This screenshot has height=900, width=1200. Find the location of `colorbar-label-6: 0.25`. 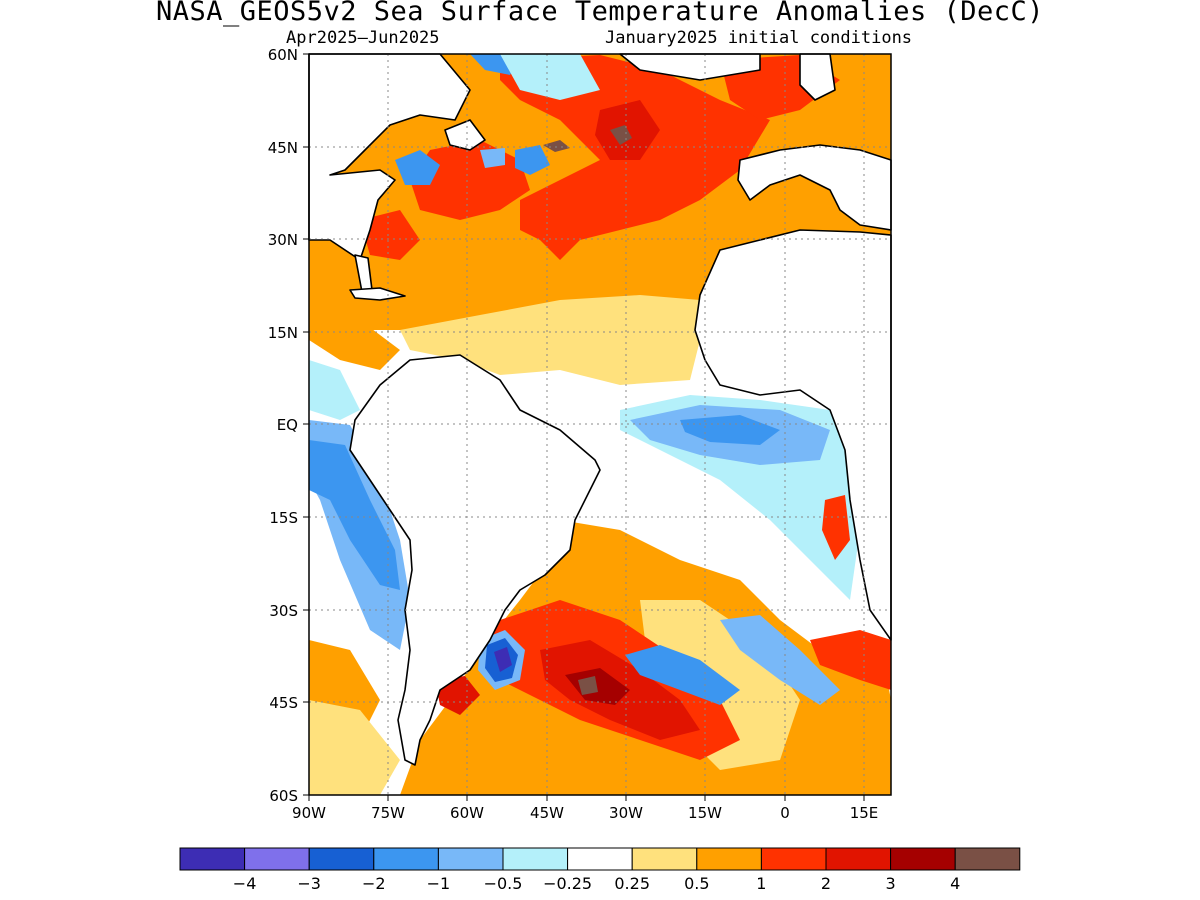

colorbar-label-6: 0.25 is located at coordinates (632, 883).